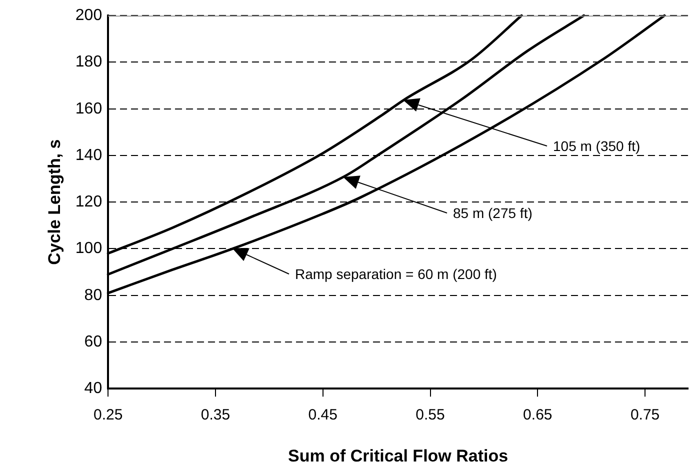  What do you see at coordinates (537, 415) in the screenshot?
I see `x-tick-label: 0.65` at bounding box center [537, 415].